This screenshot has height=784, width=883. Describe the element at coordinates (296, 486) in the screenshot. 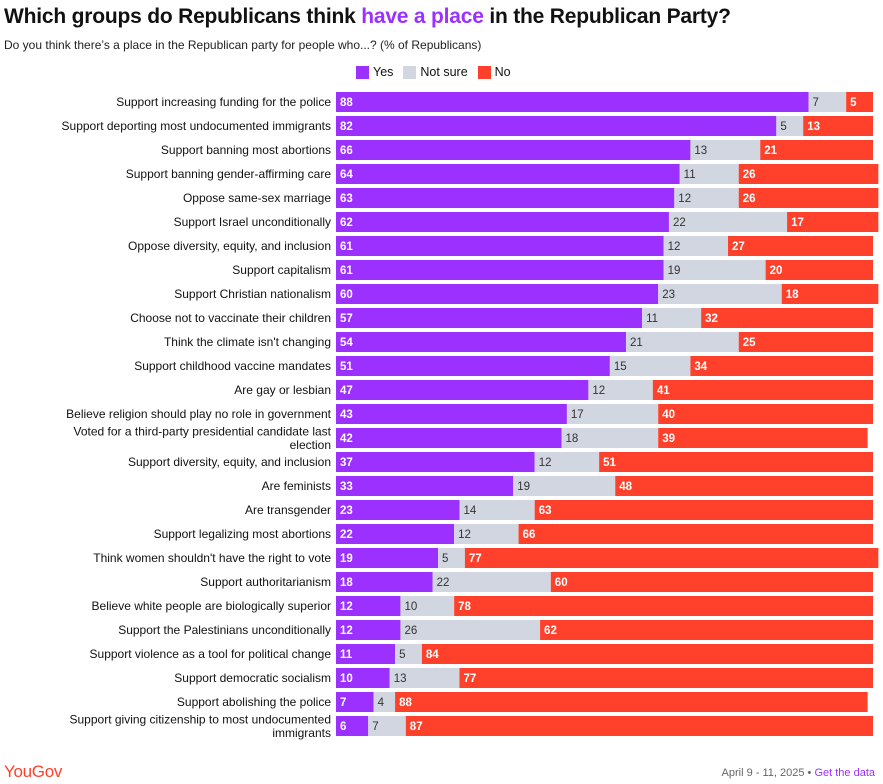

I see `category-label: Are feminists` at that location.